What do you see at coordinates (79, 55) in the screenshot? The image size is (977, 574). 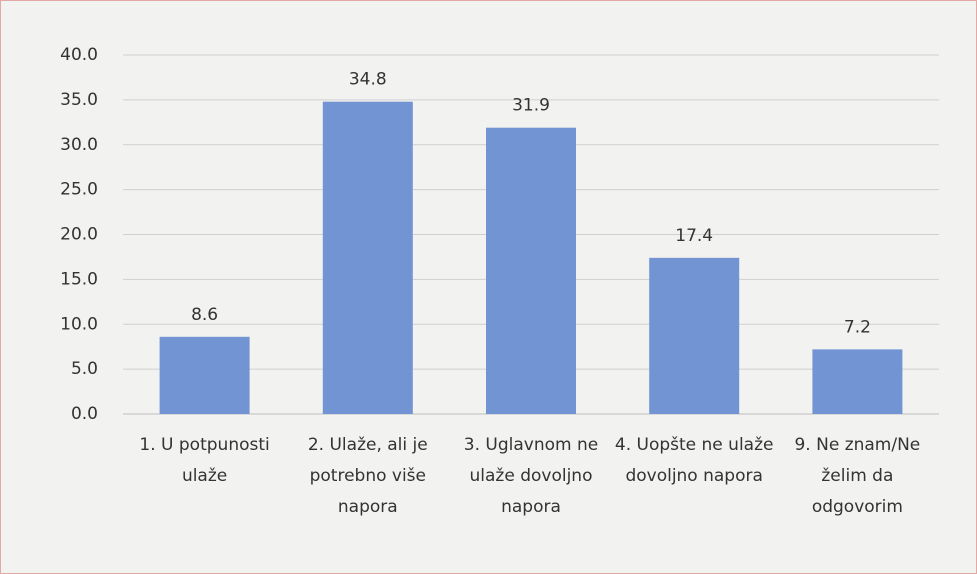 I see `y-tick-label: 40.0` at bounding box center [79, 55].